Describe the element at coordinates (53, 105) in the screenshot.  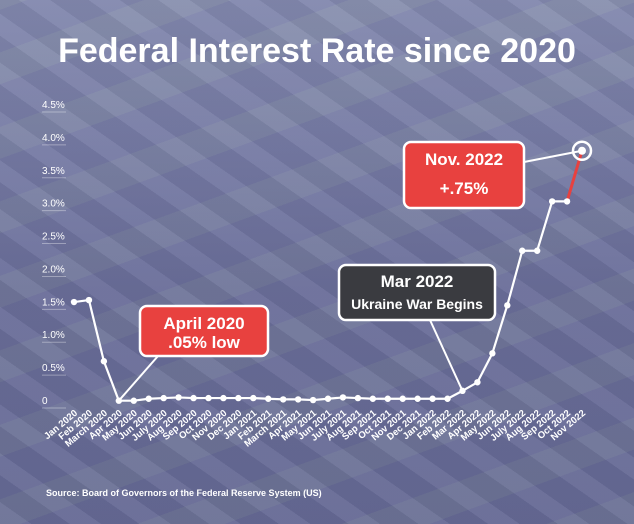
I see `y-tick-label: 4.5%` at that location.